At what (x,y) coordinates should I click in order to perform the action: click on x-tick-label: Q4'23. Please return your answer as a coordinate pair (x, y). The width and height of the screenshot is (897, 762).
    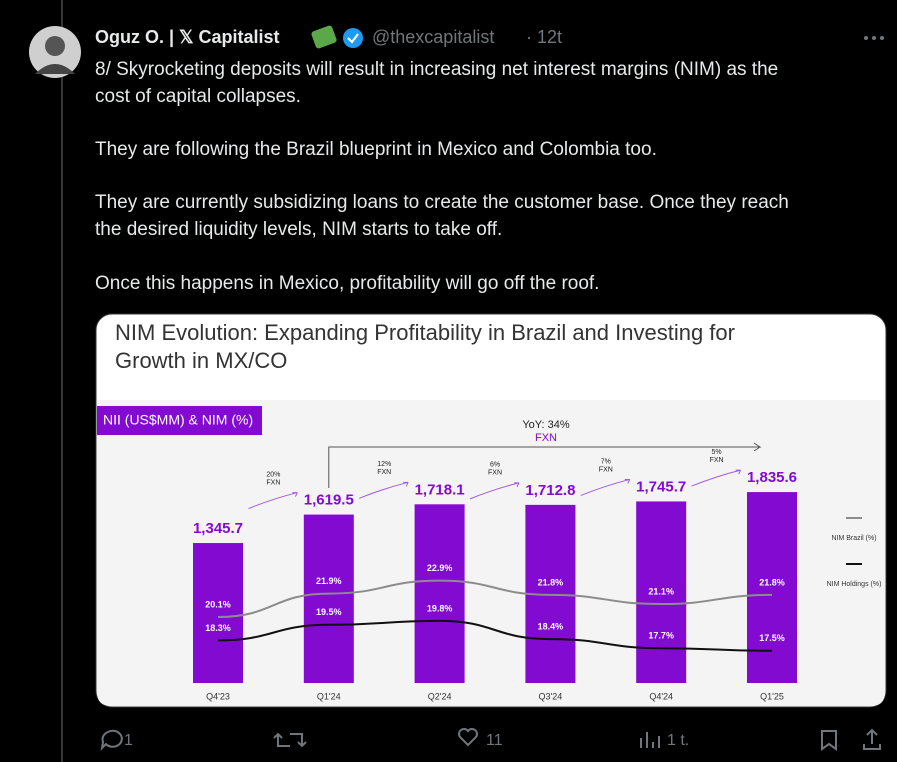
    Looking at the image, I should click on (218, 696).